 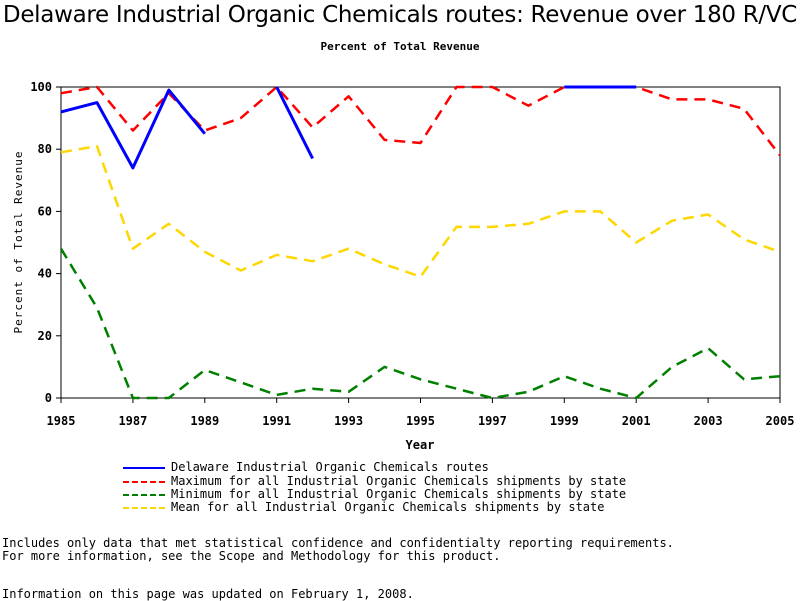 What do you see at coordinates (420, 421) in the screenshot?
I see `x-tick-label: 1995` at bounding box center [420, 421].